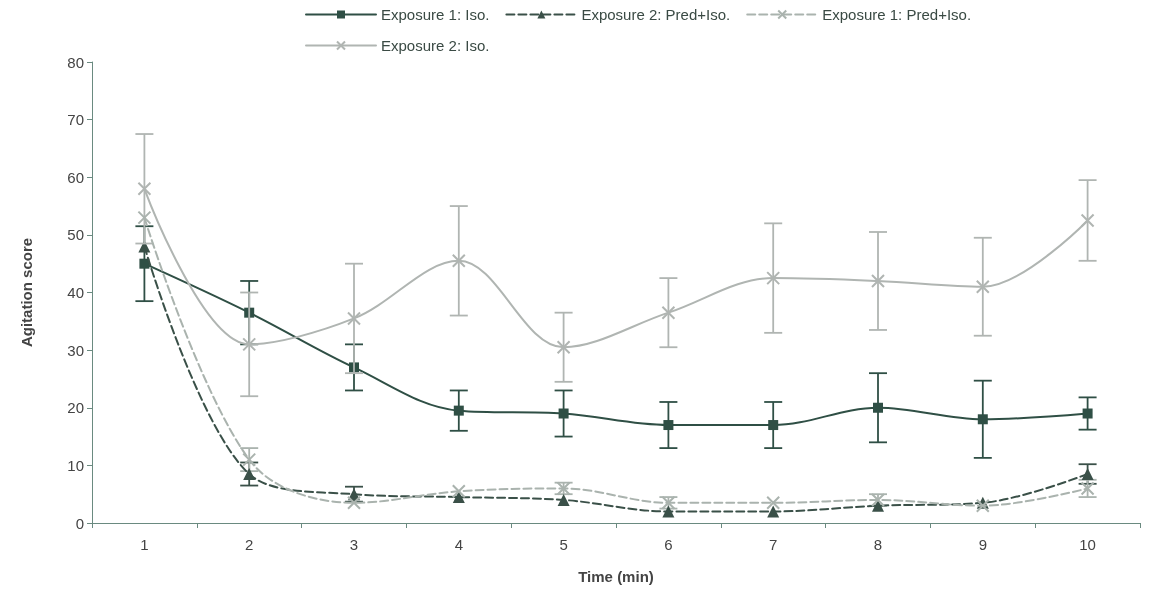 The height and width of the screenshot is (611, 1160). I want to click on x-tick-label: 8, so click(878, 544).